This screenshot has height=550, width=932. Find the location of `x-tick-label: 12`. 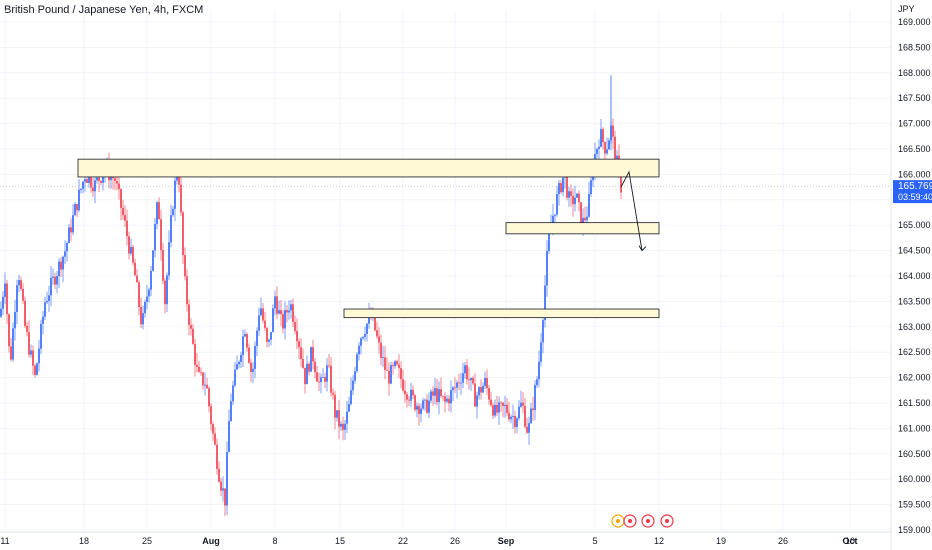

x-tick-label: 12 is located at coordinates (659, 541).